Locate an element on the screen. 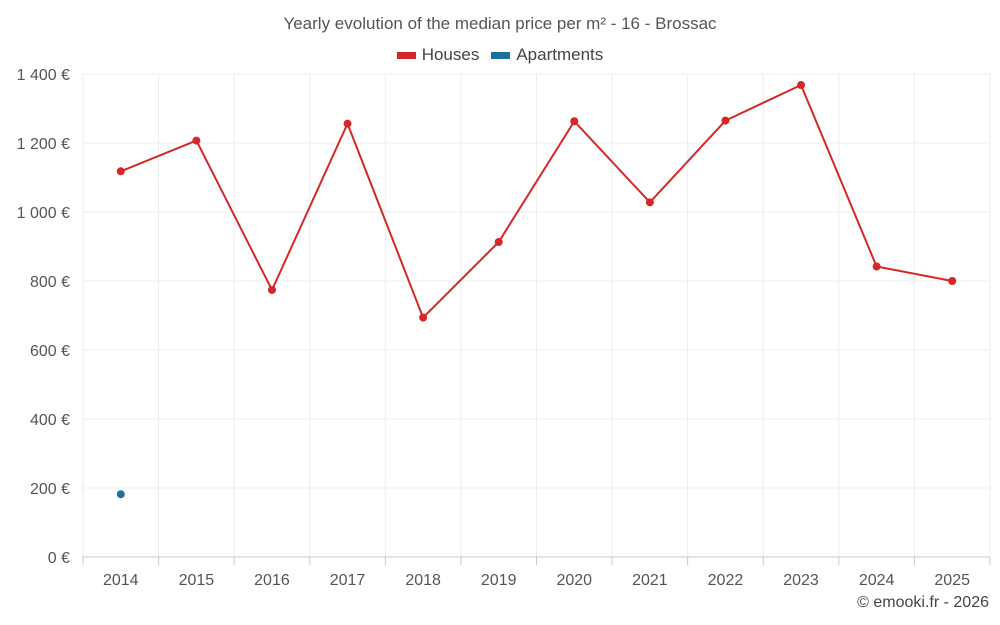  x-tick-label: 2025 is located at coordinates (952, 580).